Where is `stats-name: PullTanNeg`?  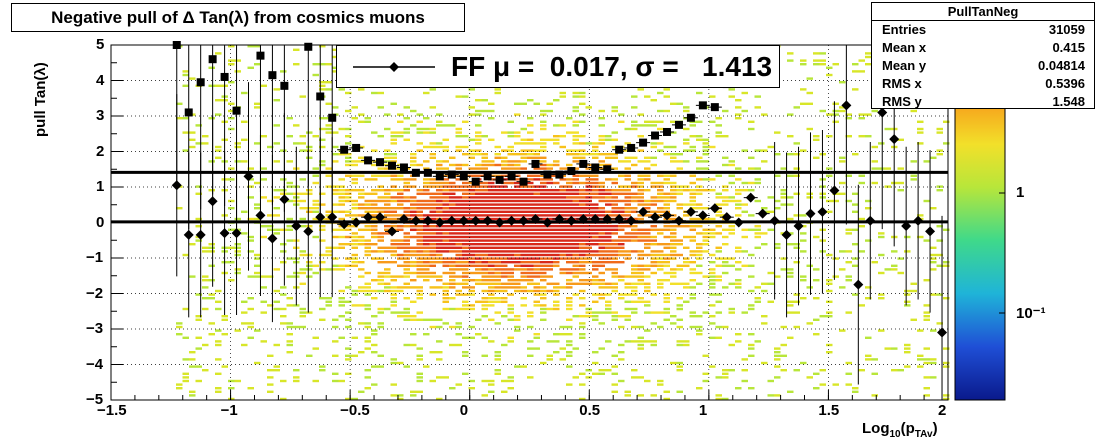
stats-name: PullTanNeg is located at coordinates (983, 12).